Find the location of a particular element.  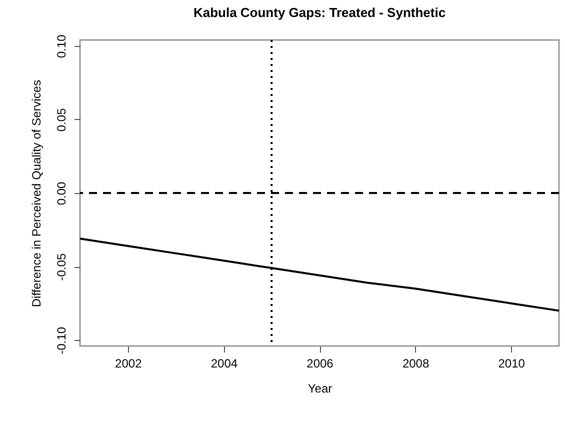

x-tick-label: 2008 is located at coordinates (416, 363).